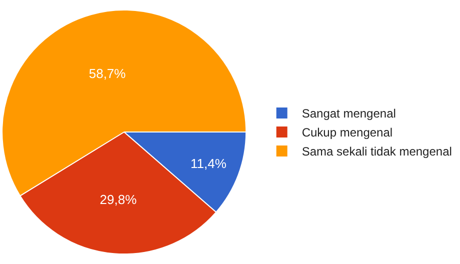 Image resolution: width=460 pixels, height=264 pixels. I want to click on data-label: 29,8%, so click(119, 199).